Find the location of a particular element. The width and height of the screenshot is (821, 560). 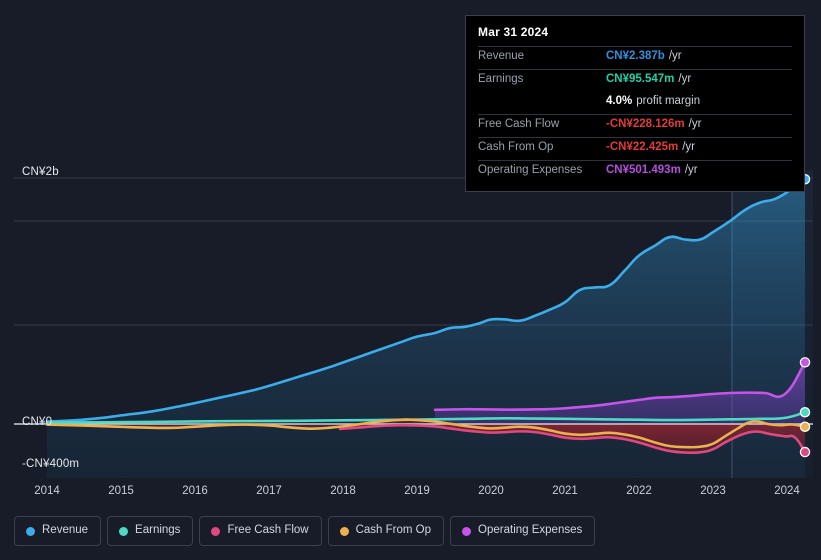

legend-item-cash-from-op: Cash From Op is located at coordinates (386, 531).